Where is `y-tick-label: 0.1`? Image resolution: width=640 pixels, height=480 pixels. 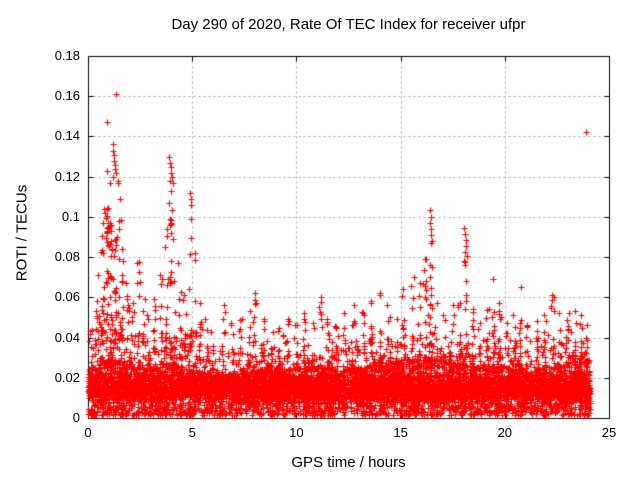
y-tick-label: 0.1 is located at coordinates (70, 216).